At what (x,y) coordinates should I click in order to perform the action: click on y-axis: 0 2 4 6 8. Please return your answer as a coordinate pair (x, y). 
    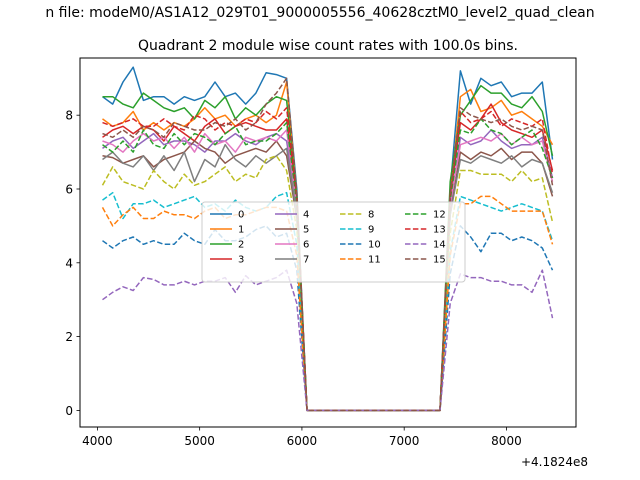
    Looking at the image, I should click on (72, 263).